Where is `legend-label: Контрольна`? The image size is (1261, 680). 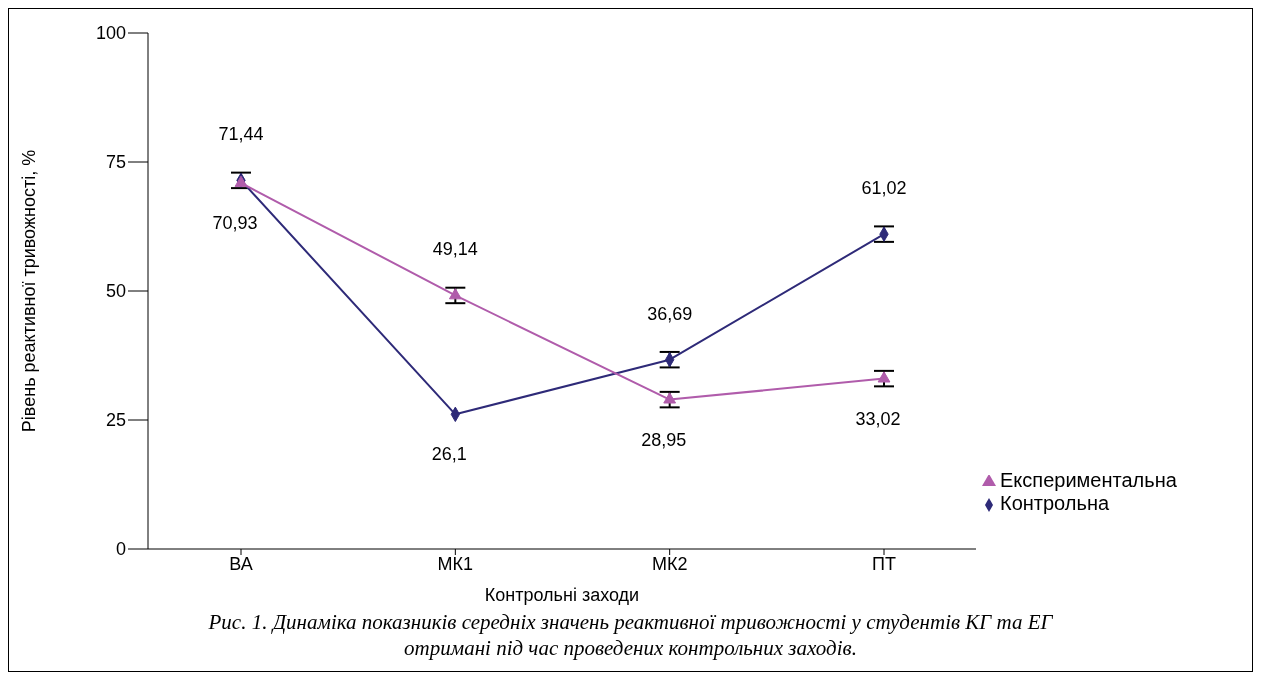 legend-label: Контрольна is located at coordinates (1055, 503).